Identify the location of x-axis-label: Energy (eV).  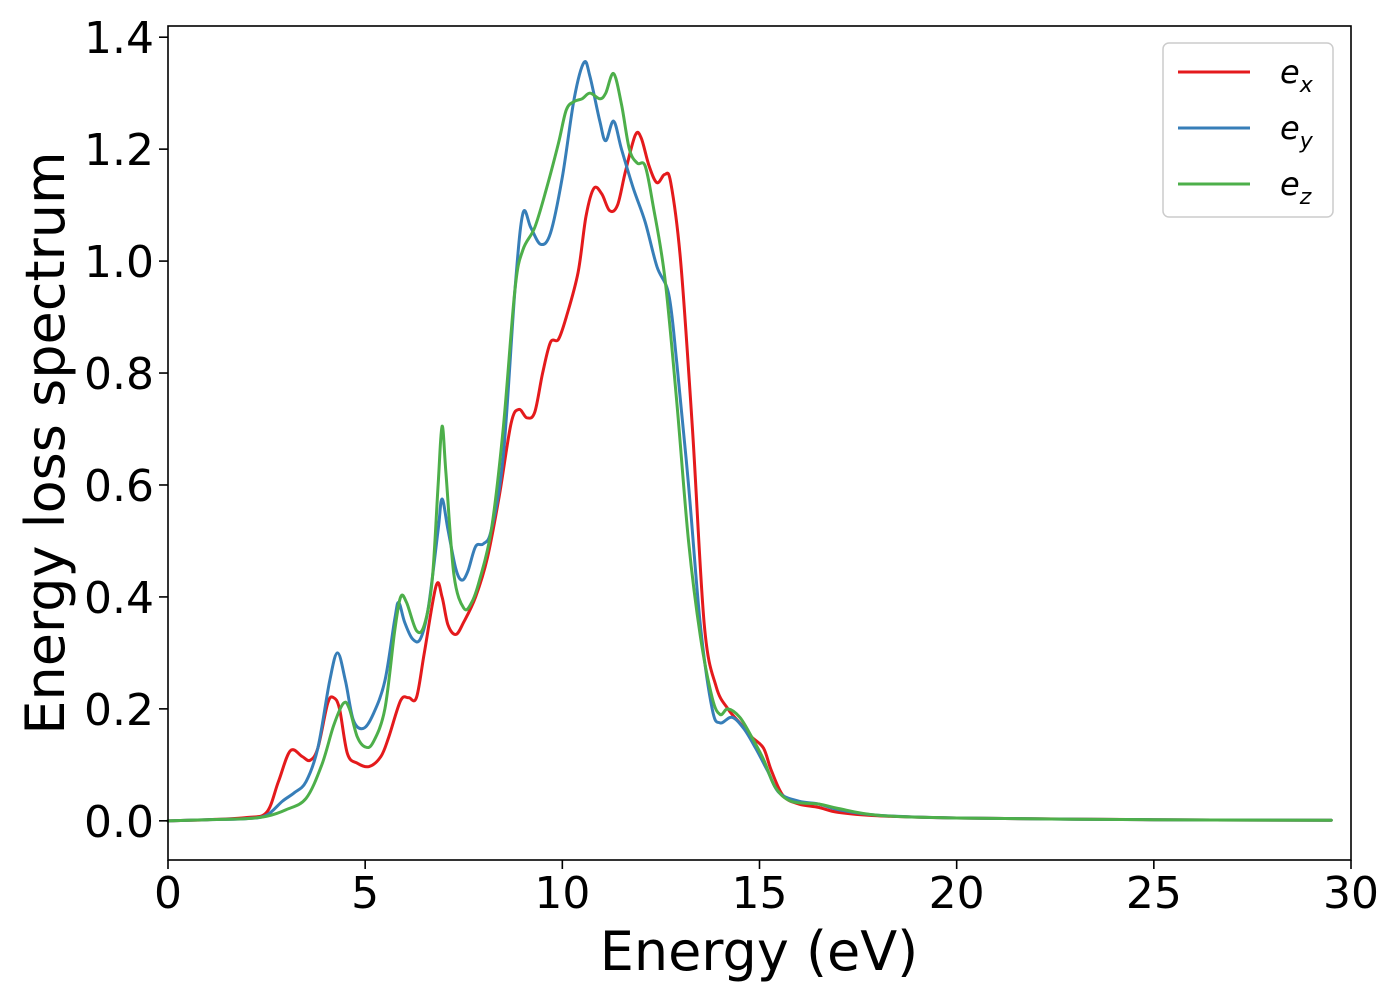
(759, 951).